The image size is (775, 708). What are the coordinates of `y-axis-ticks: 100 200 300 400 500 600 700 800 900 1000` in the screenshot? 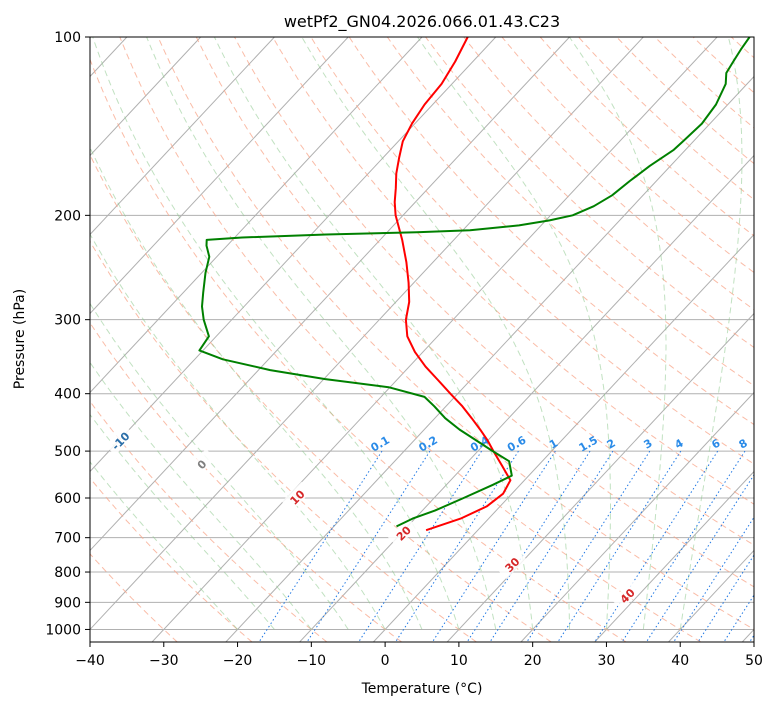 It's located at (67, 334).